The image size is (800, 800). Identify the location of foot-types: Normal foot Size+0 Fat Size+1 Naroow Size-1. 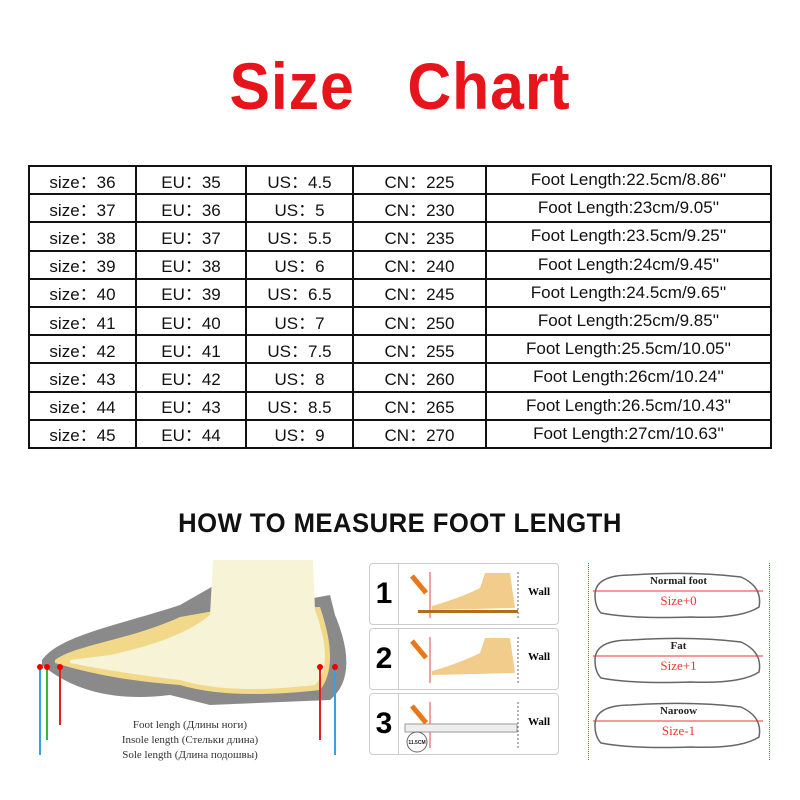
(679, 661).